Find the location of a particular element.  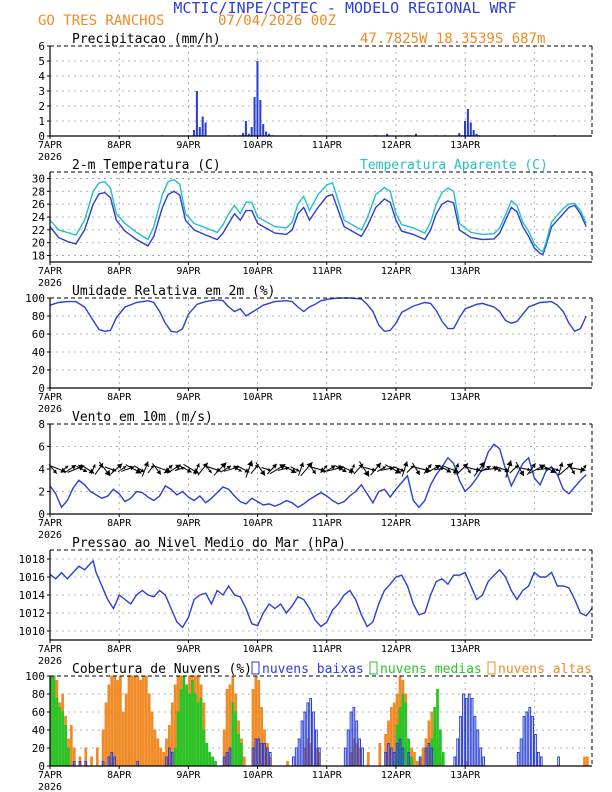

wind-ytick-label: 2 is located at coordinates (41, 492).